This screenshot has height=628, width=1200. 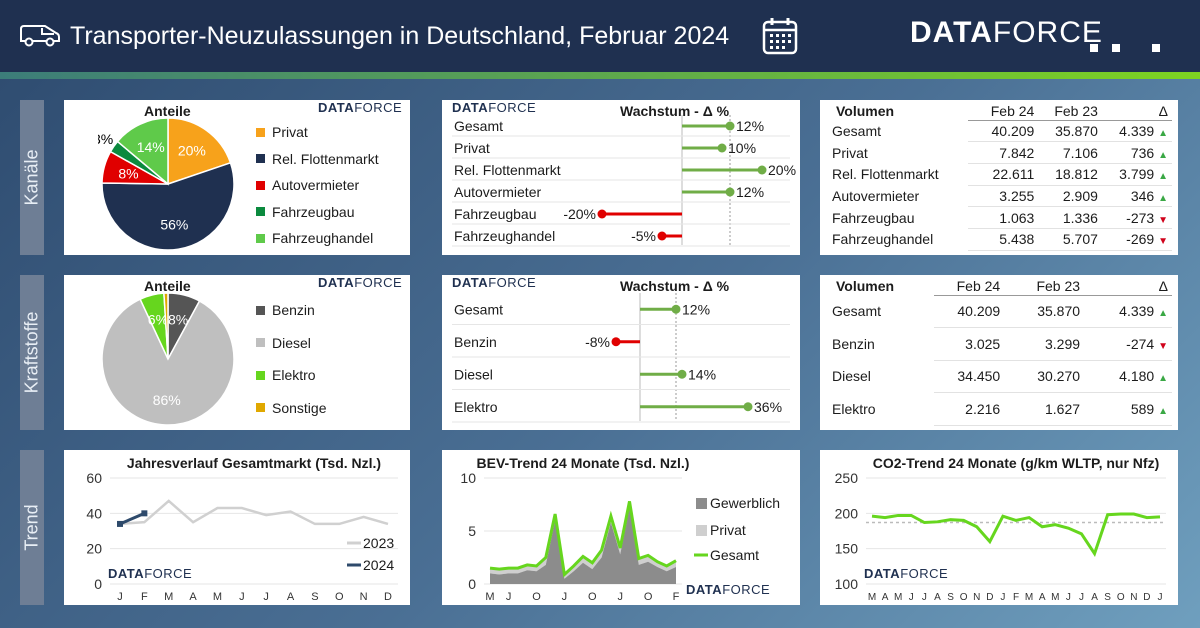 What do you see at coordinates (1139, 376) in the screenshot?
I see `delta-value: 4.180` at bounding box center [1139, 376].